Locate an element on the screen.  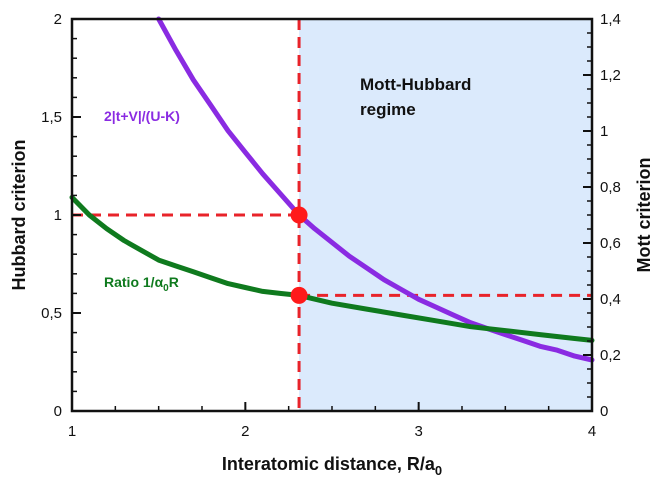
x-axis-title: Interatomic distance, R/a0 is located at coordinates (332, 465).